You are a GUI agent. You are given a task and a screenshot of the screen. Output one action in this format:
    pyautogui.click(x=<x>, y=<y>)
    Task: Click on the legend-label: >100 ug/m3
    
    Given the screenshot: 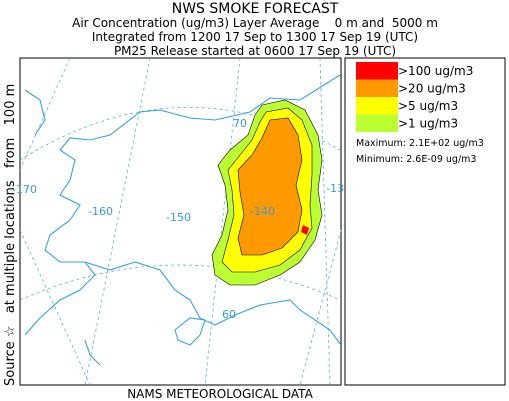 What is the action you would take?
    pyautogui.click(x=435, y=71)
    